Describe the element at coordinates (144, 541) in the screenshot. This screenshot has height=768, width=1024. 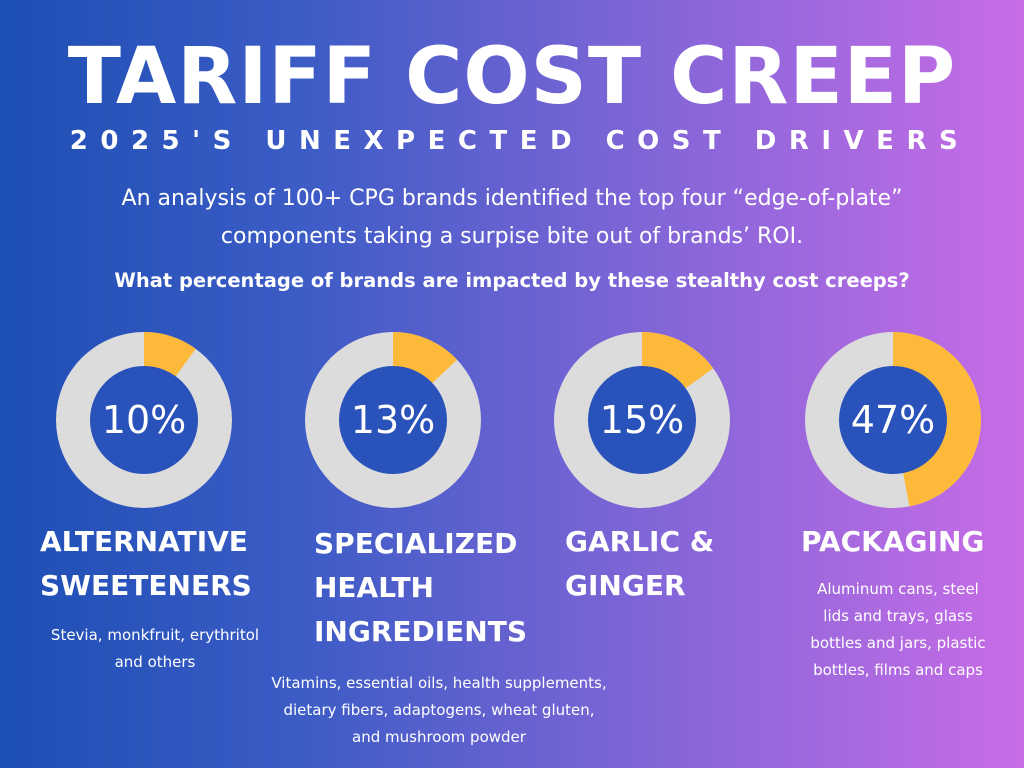
I see `category-title-line: ALTERNATIVE` at that location.